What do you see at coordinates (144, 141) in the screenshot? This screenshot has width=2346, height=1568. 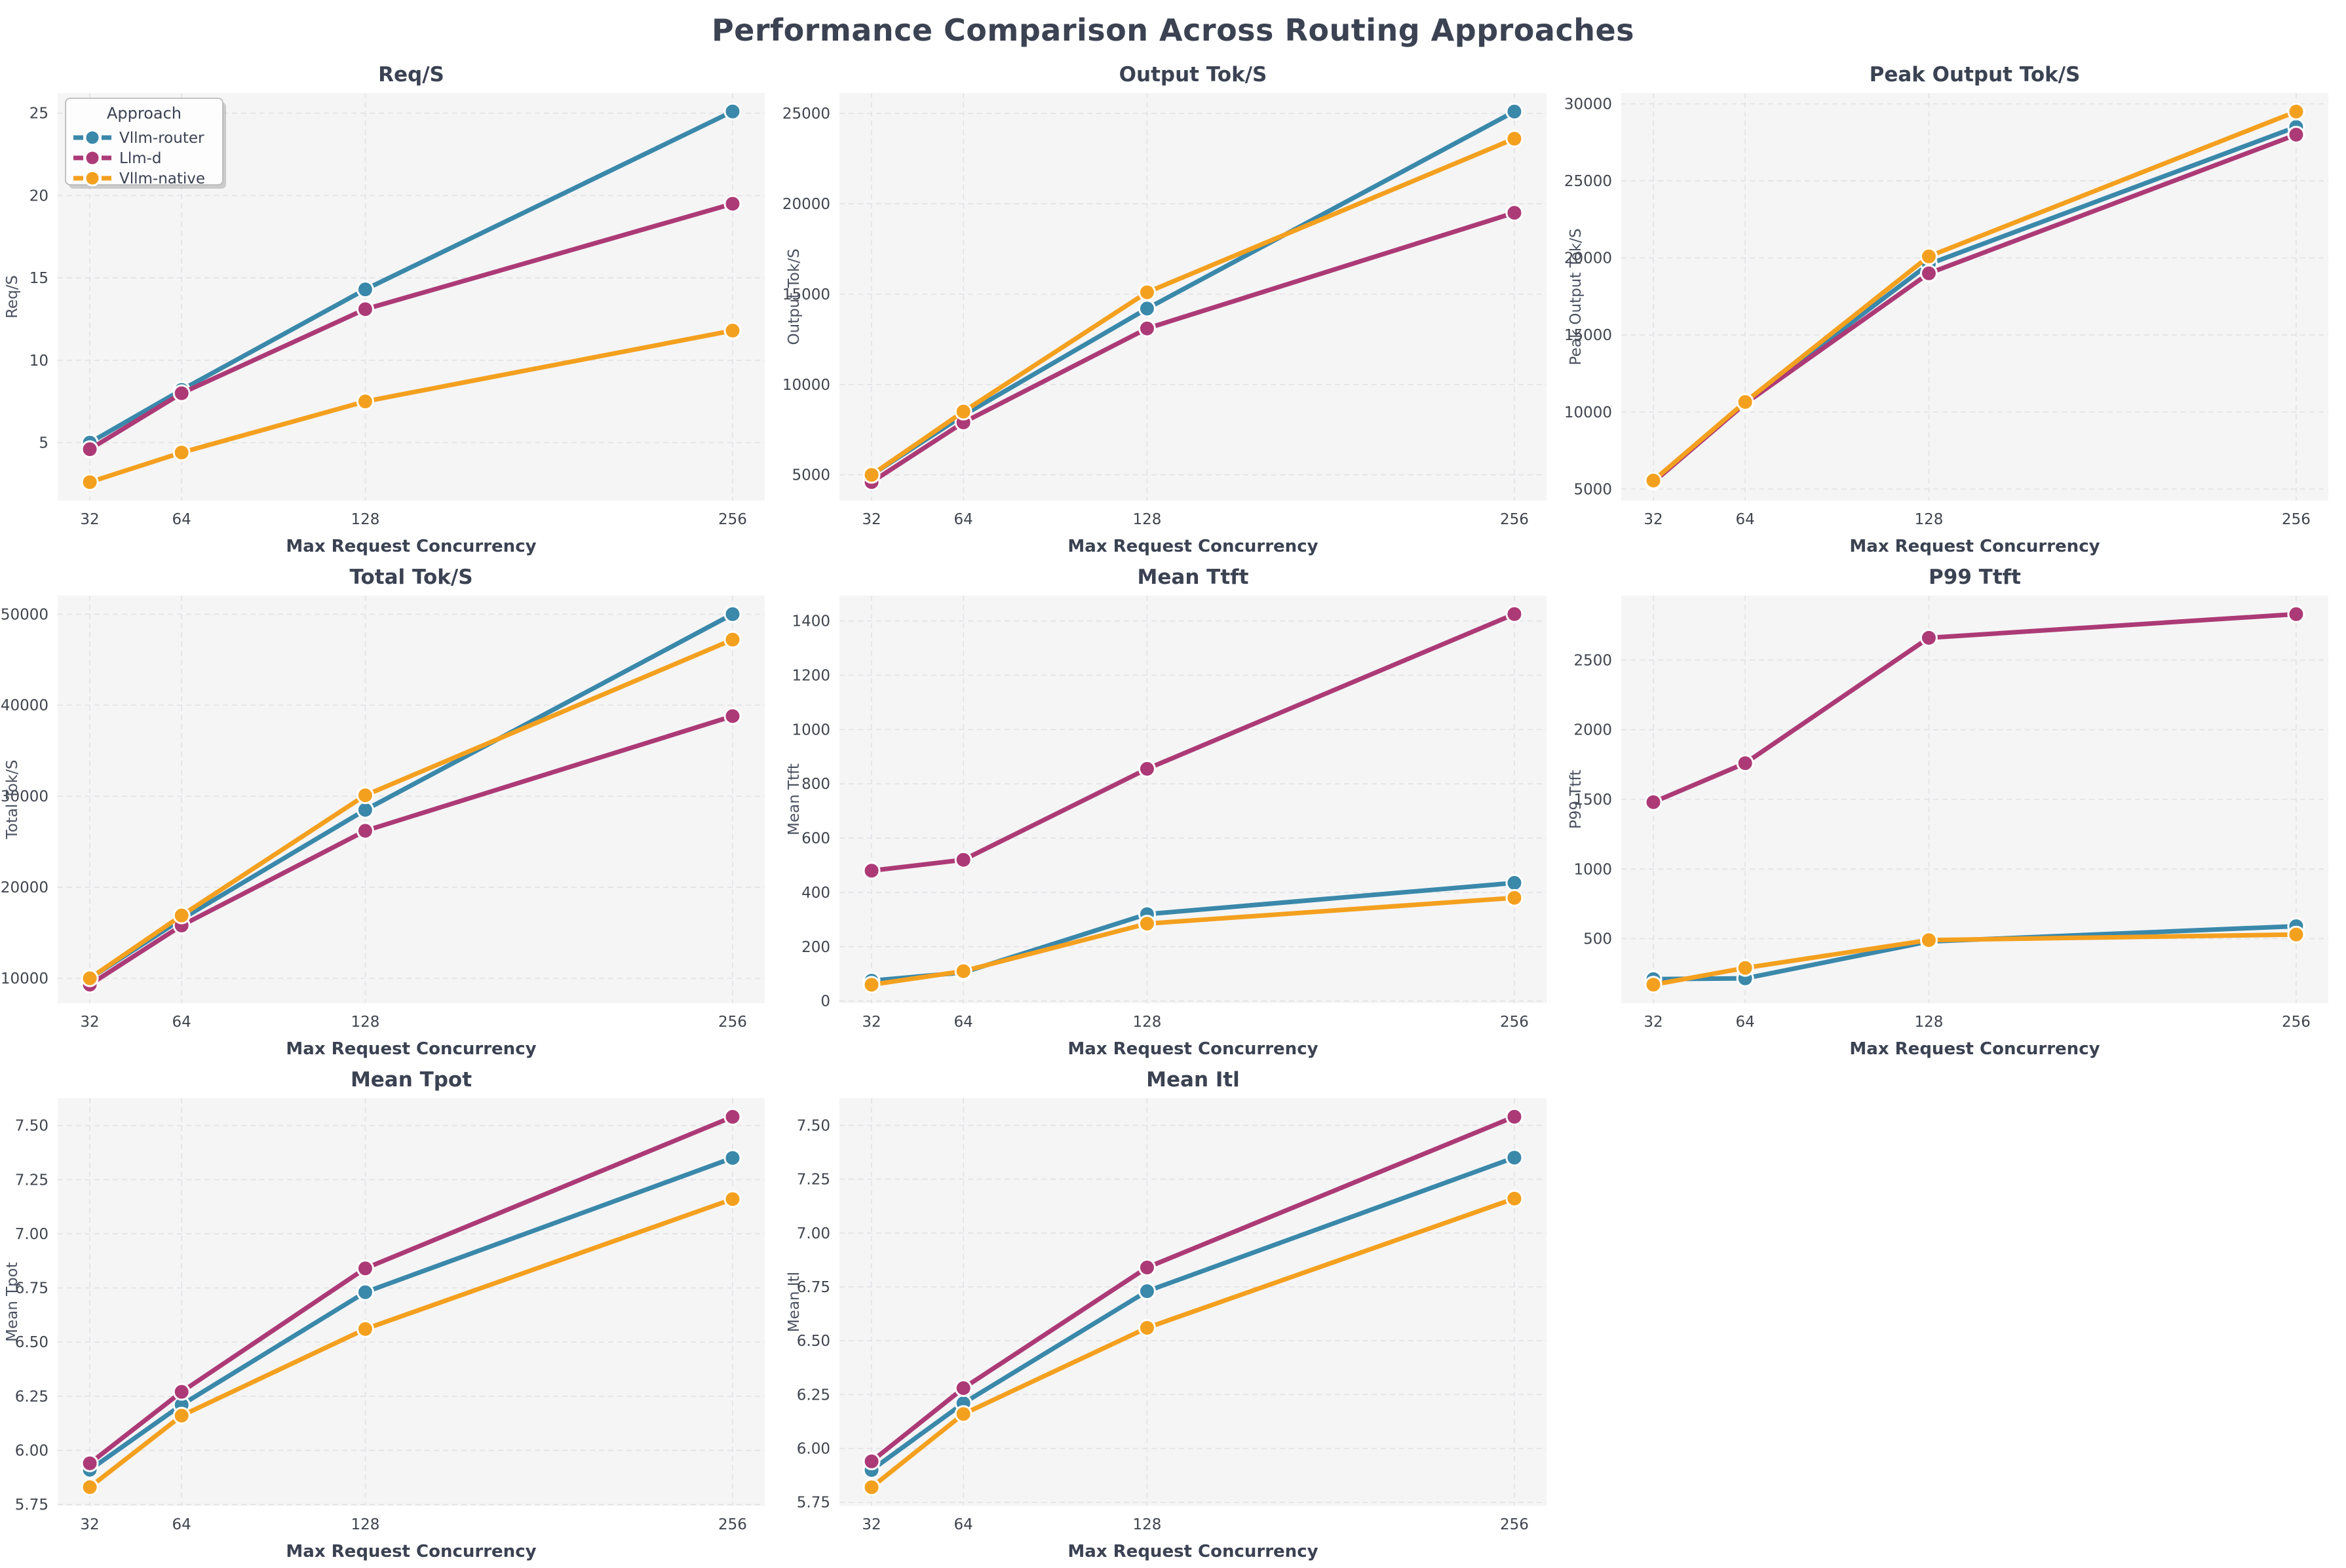 I see `legend-box` at bounding box center [144, 141].